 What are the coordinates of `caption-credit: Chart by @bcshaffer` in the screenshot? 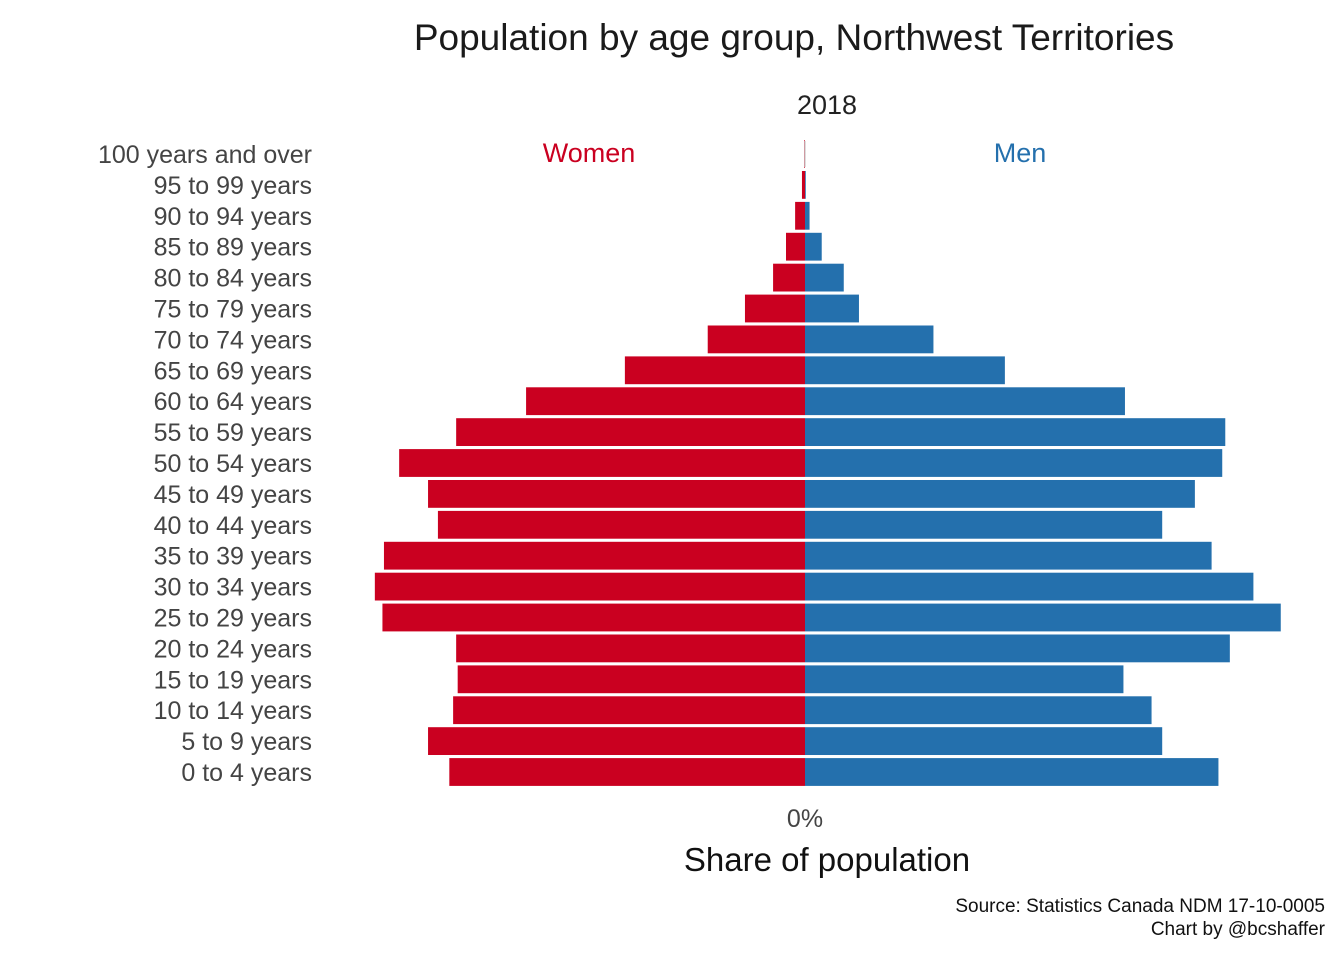 It's located at (1238, 929).